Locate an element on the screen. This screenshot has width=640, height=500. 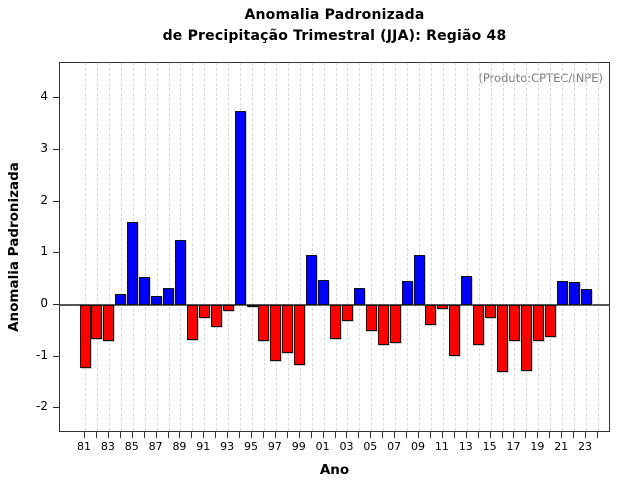
x-tick-2019 is located at coordinates (538, 435).